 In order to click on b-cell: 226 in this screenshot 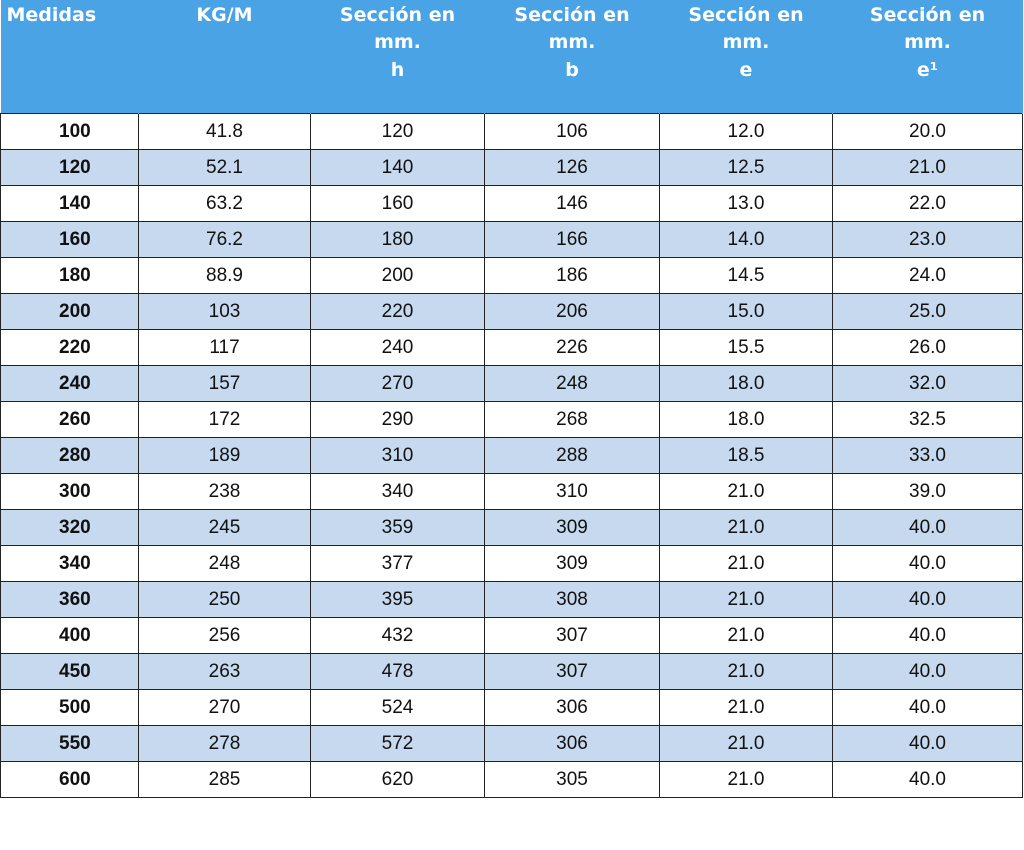, I will do `click(572, 347)`.